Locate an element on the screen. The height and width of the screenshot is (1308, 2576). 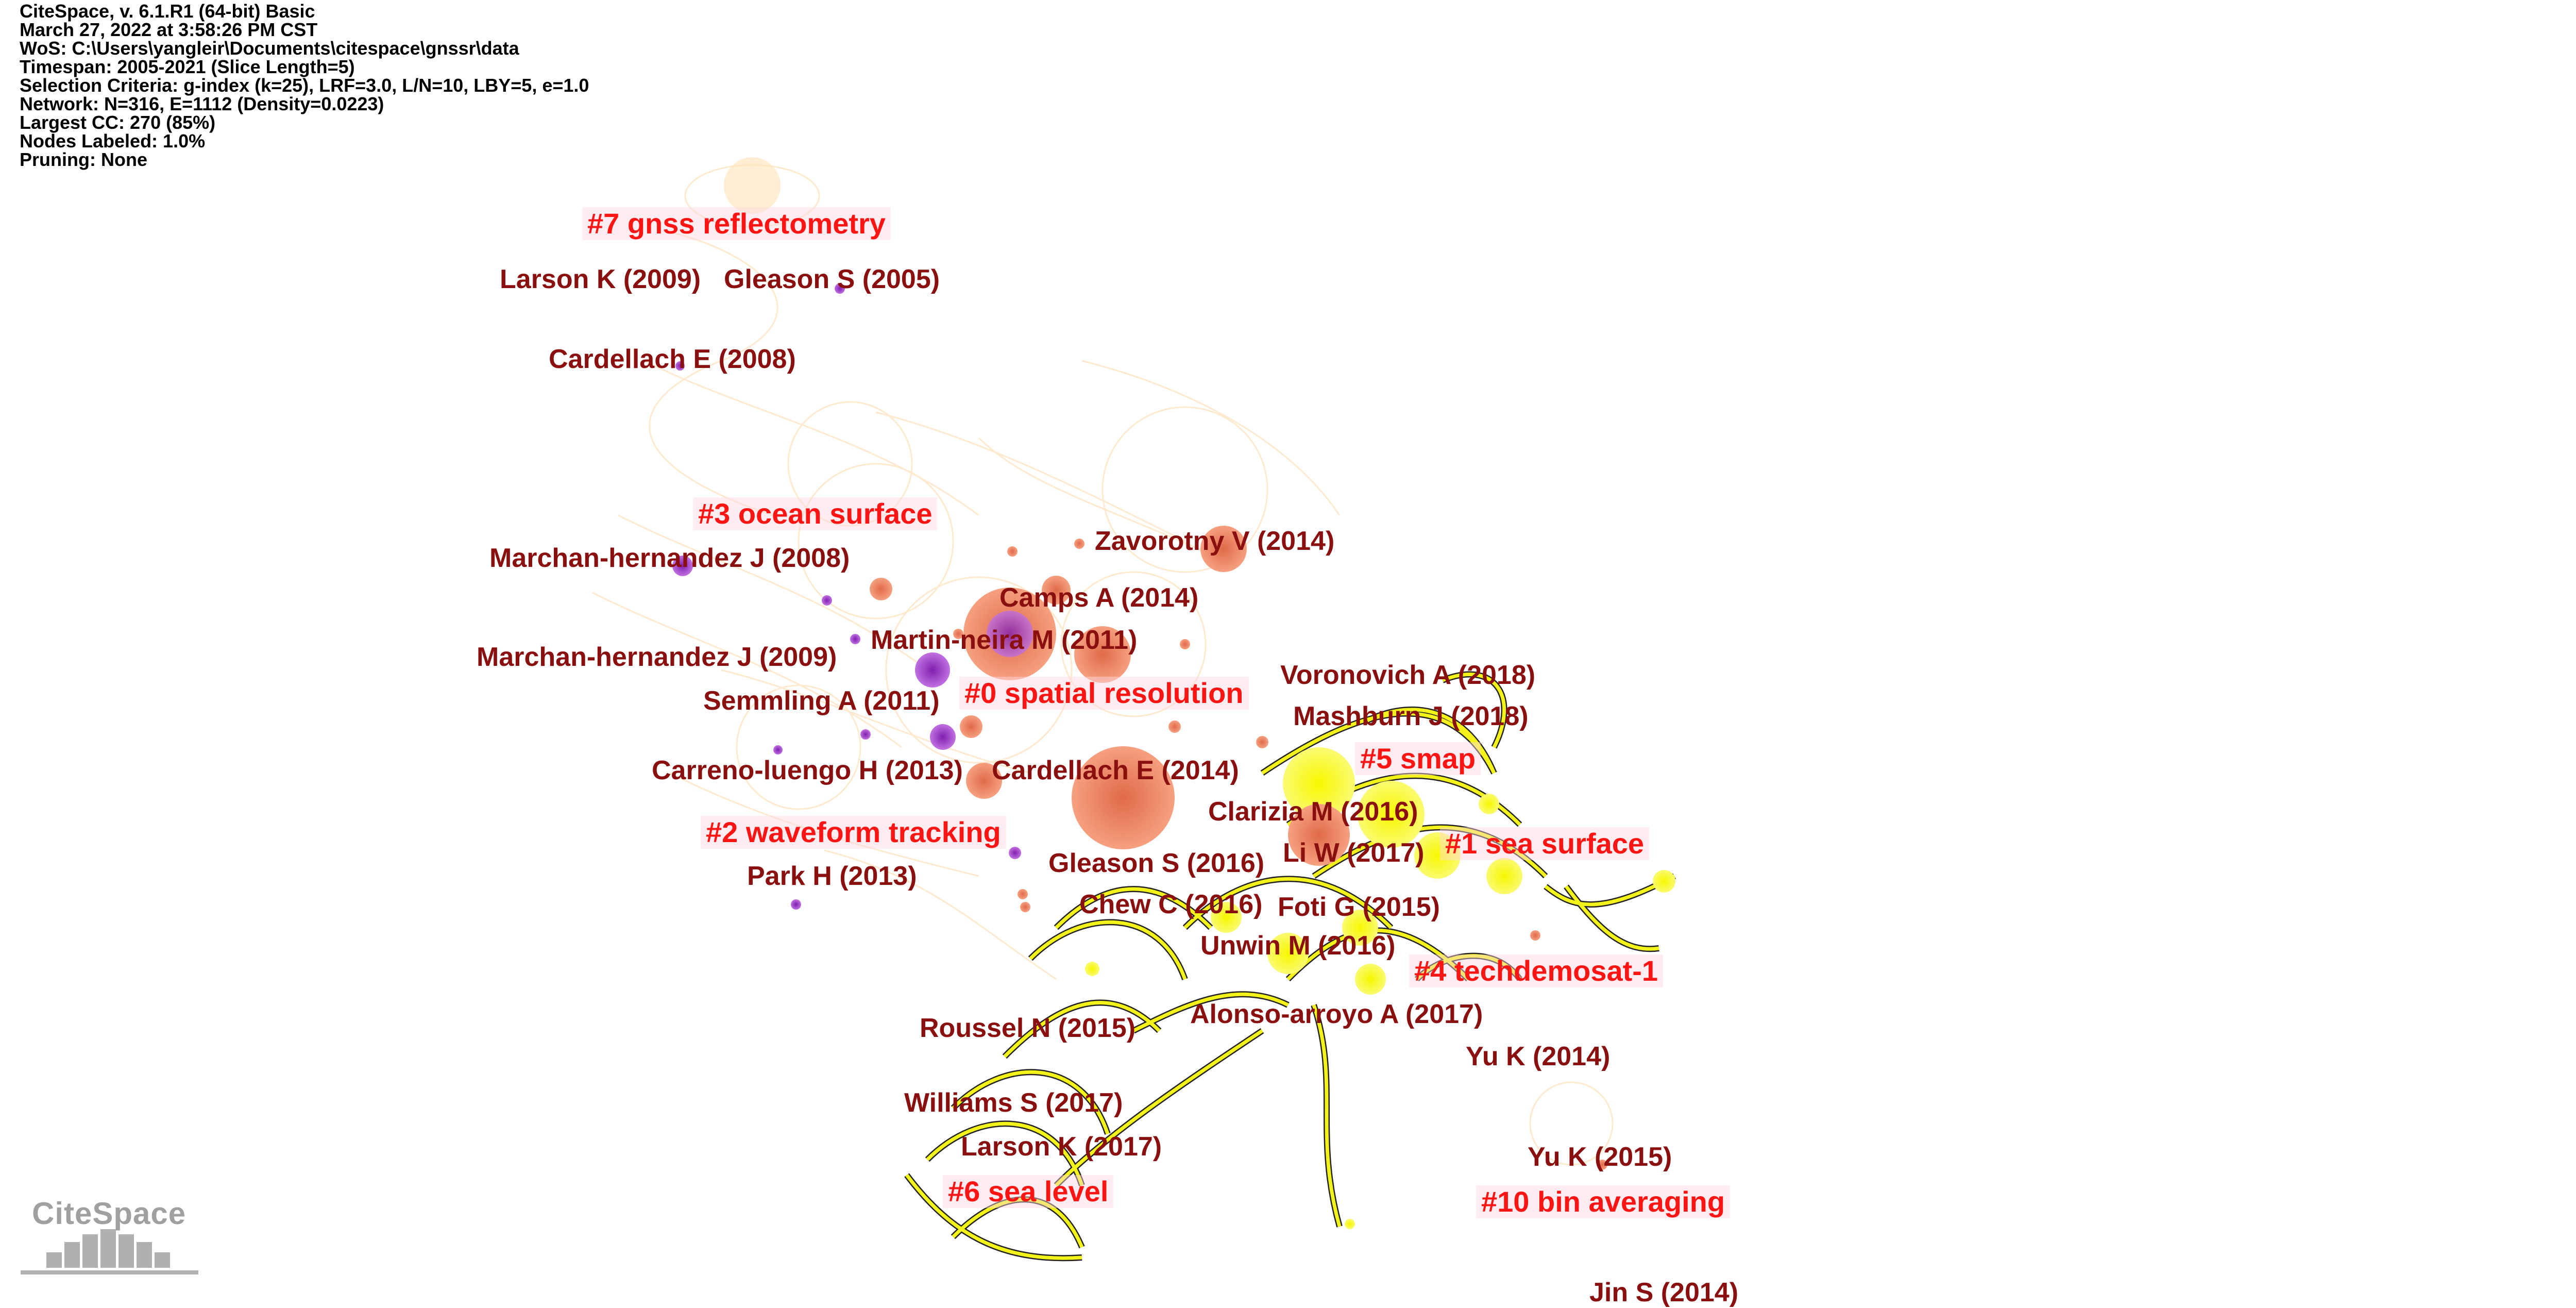
info-version: CiteSpace, v. 6.1.R1 (64-bit) Basic is located at coordinates (167, 11).